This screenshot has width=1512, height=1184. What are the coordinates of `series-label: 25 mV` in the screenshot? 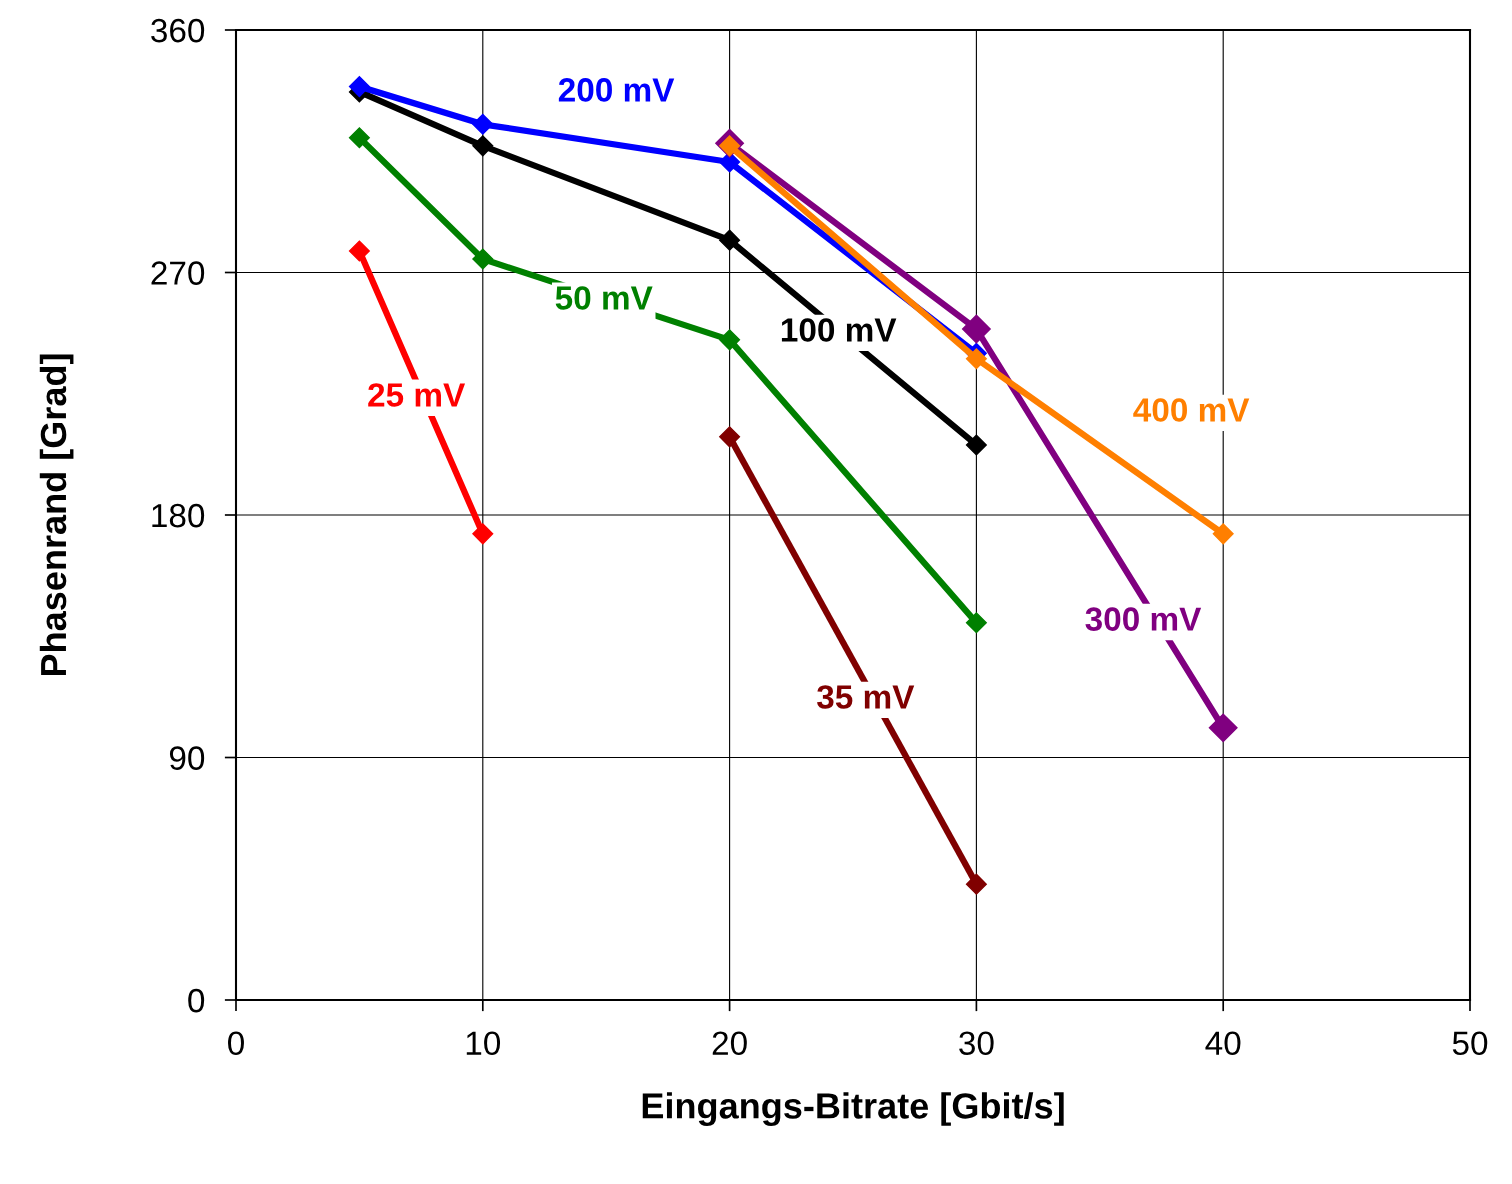 It's located at (417, 395).